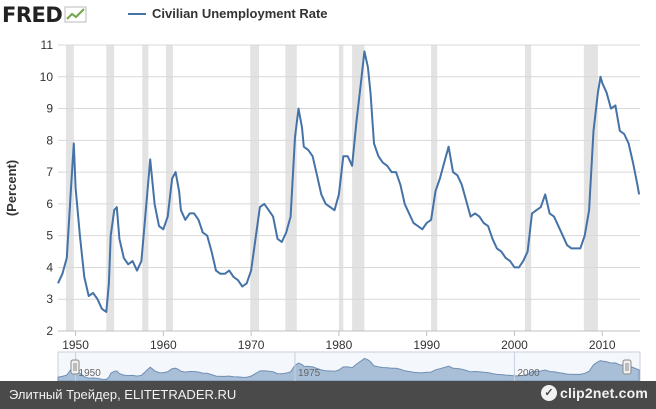  Describe the element at coordinates (49, 140) in the screenshot. I see `y-tick-label: 8` at that location.